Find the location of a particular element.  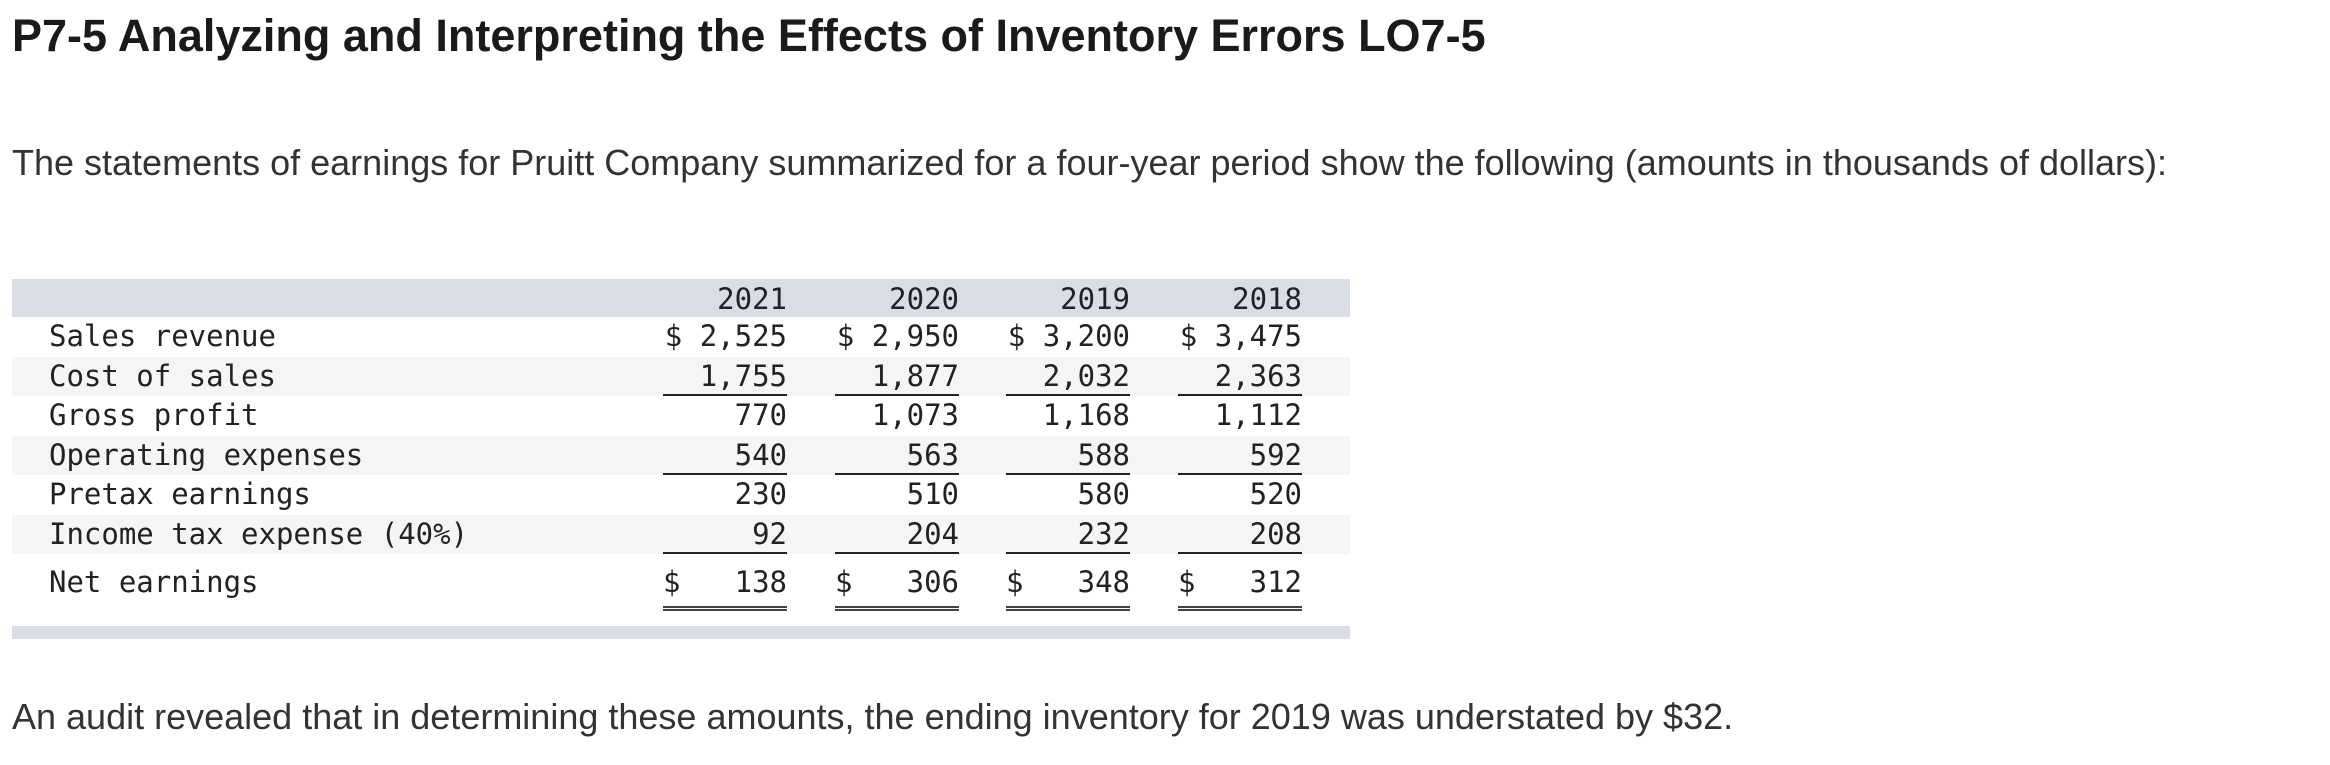

value-cell: 1,168 is located at coordinates (1086, 415).